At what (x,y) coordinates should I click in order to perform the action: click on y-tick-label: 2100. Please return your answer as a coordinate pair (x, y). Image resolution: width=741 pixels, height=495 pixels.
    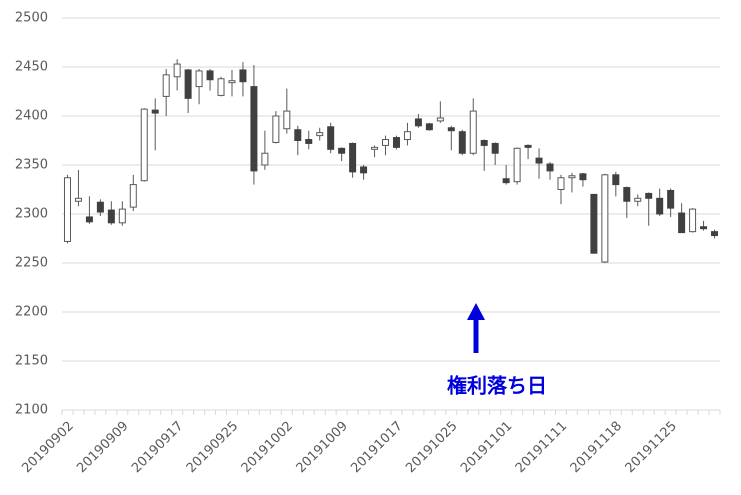
    Looking at the image, I should click on (31, 410).